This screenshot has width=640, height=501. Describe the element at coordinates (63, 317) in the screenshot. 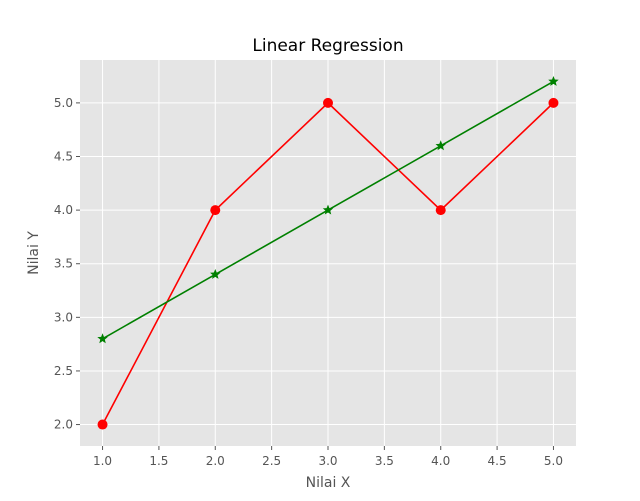

I see `y-tick-label: 3.0` at that location.